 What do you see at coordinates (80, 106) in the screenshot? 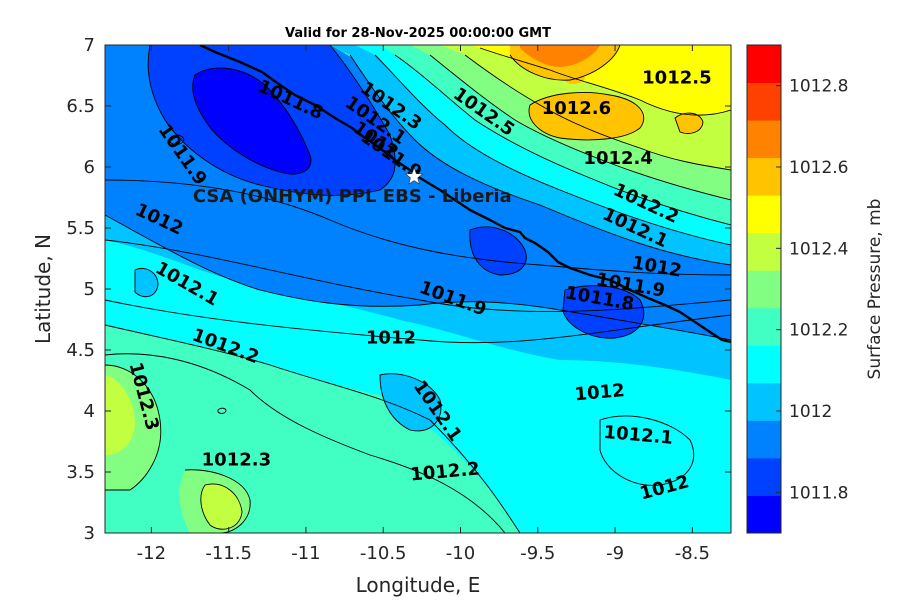
I see `y-tick-label: 6.5` at bounding box center [80, 106].